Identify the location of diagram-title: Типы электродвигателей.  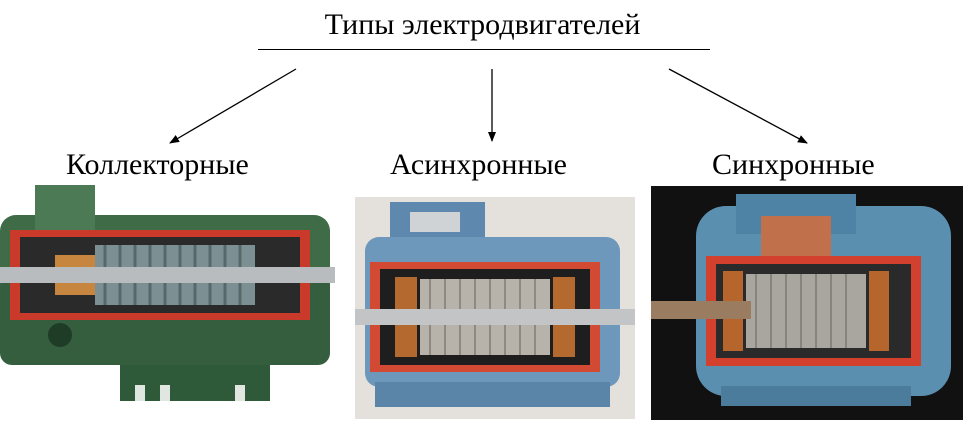
(482, 24).